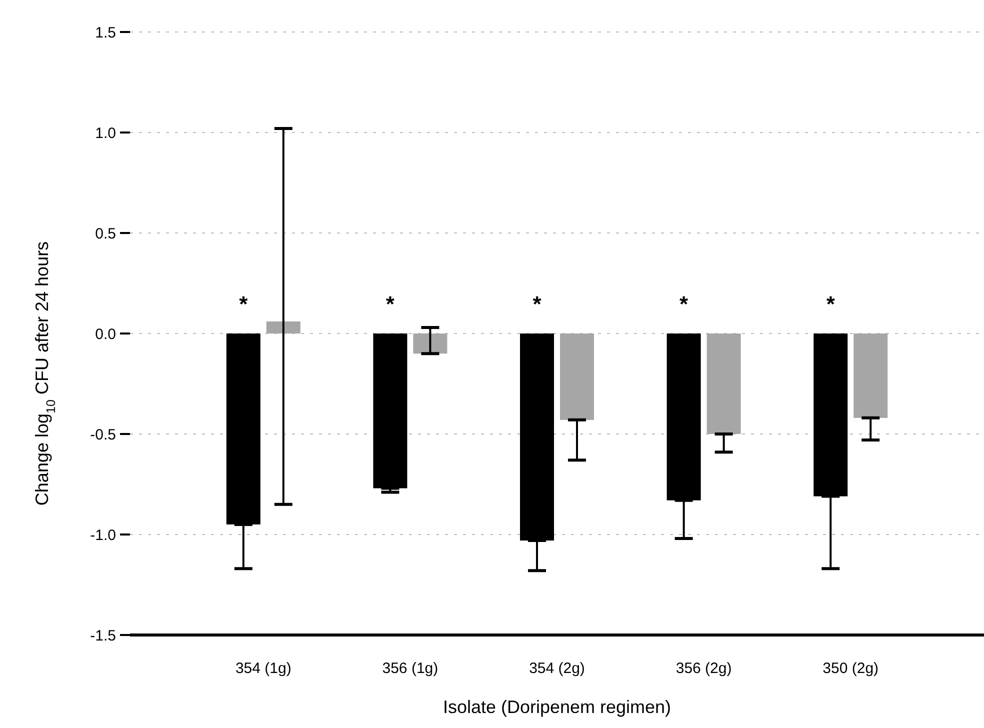 This screenshot has width=984, height=728. I want to click on y-tick-label: -1.0, so click(103, 535).